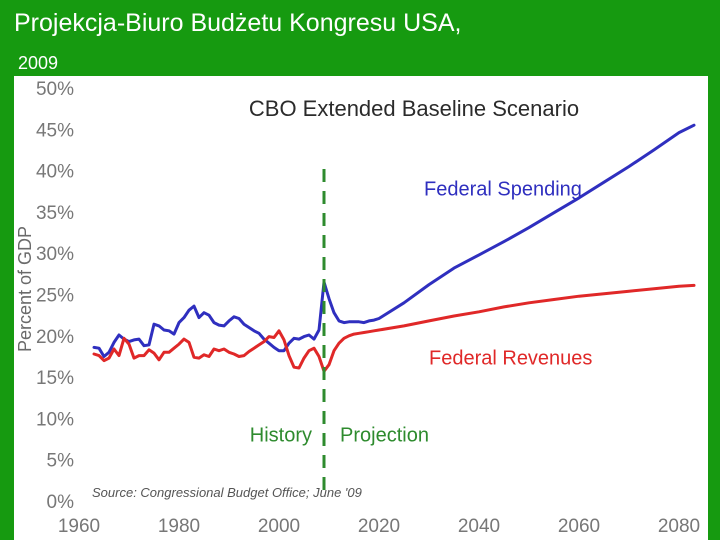 The height and width of the screenshot is (540, 720). I want to click on y-tick-label: 50%, so click(55, 89).